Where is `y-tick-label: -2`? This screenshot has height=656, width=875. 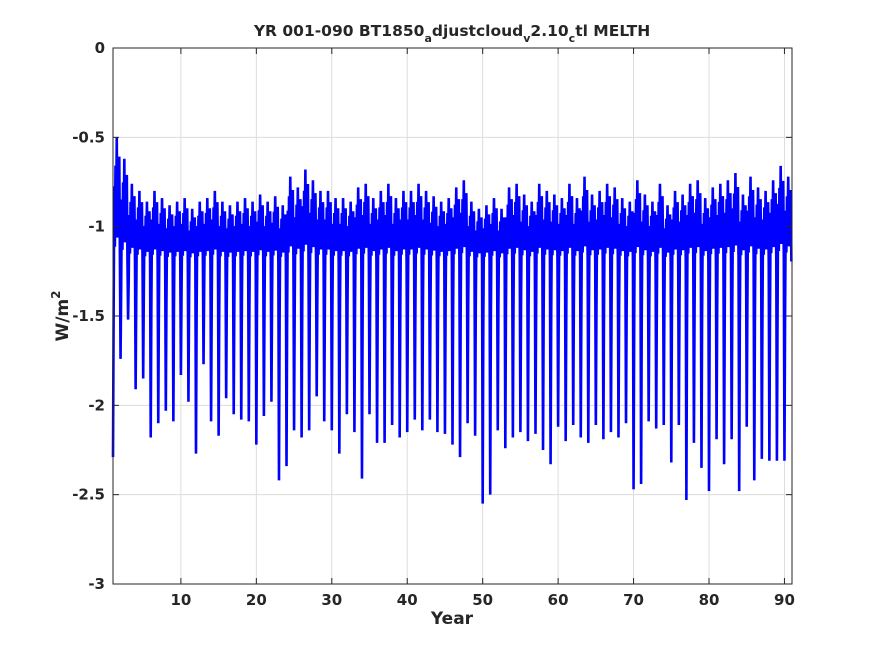
y-tick-label: -2 is located at coordinates (96, 405).